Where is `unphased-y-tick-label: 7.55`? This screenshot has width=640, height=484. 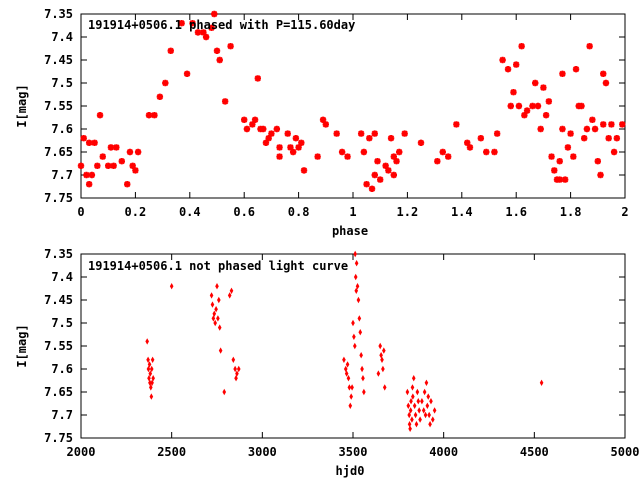 unphased-y-tick-label: 7.55 is located at coordinates (58, 346).